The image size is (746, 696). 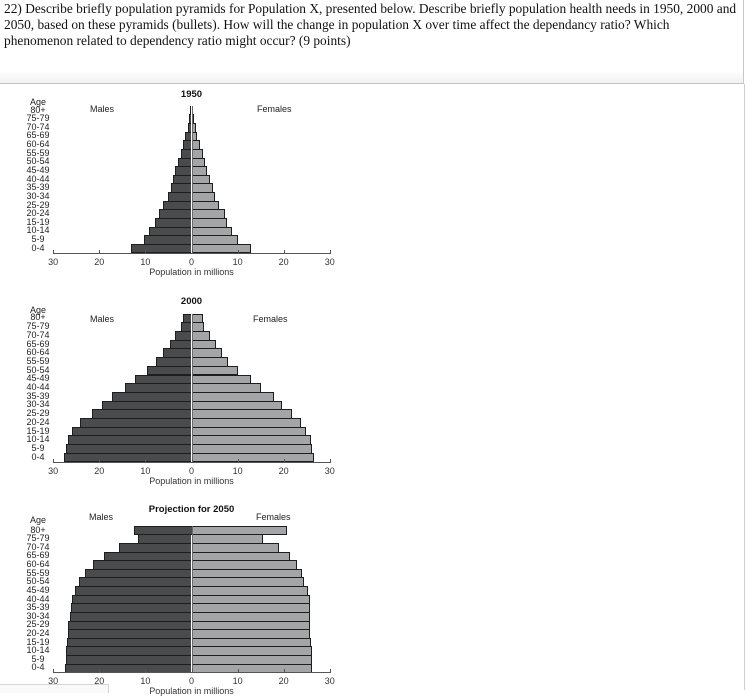 What do you see at coordinates (38, 230) in the screenshot?
I see `age-group-label: 10-14` at bounding box center [38, 230].